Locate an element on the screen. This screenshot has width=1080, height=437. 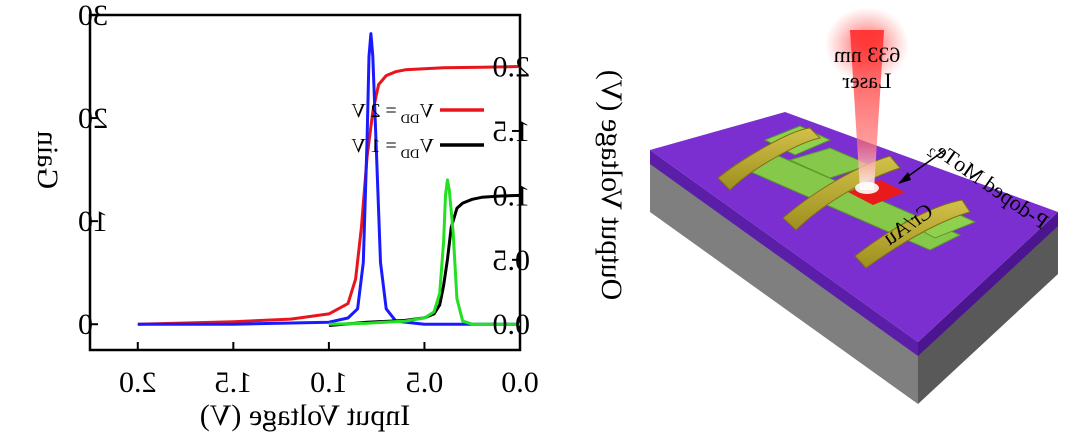
laser-label-wavelength: 633 nm is located at coordinates (867, 54).